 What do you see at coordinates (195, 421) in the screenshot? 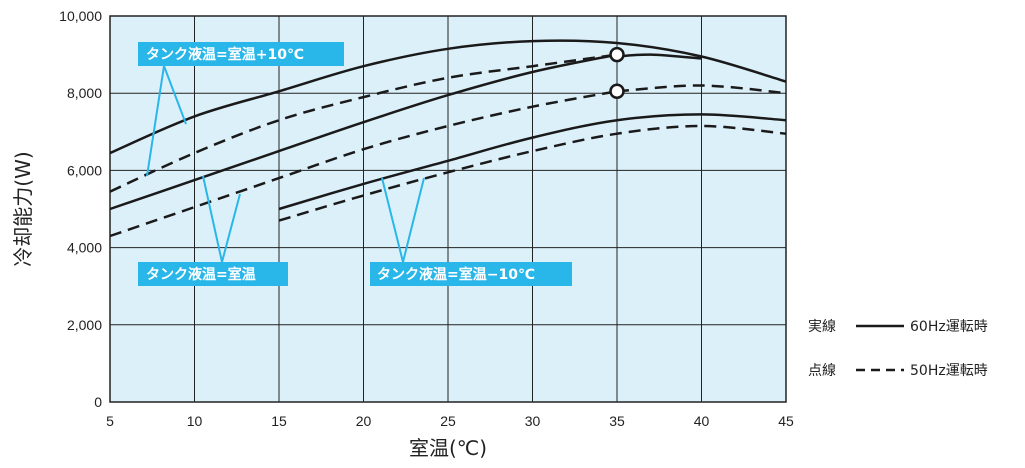
I see `x-tick-label: 10` at bounding box center [195, 421].